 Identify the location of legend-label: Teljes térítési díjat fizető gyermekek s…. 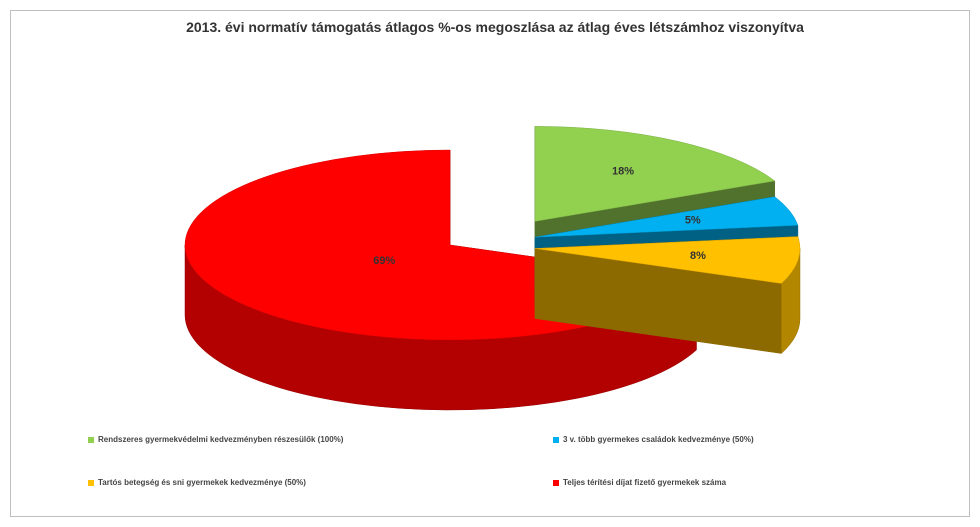
(645, 482).